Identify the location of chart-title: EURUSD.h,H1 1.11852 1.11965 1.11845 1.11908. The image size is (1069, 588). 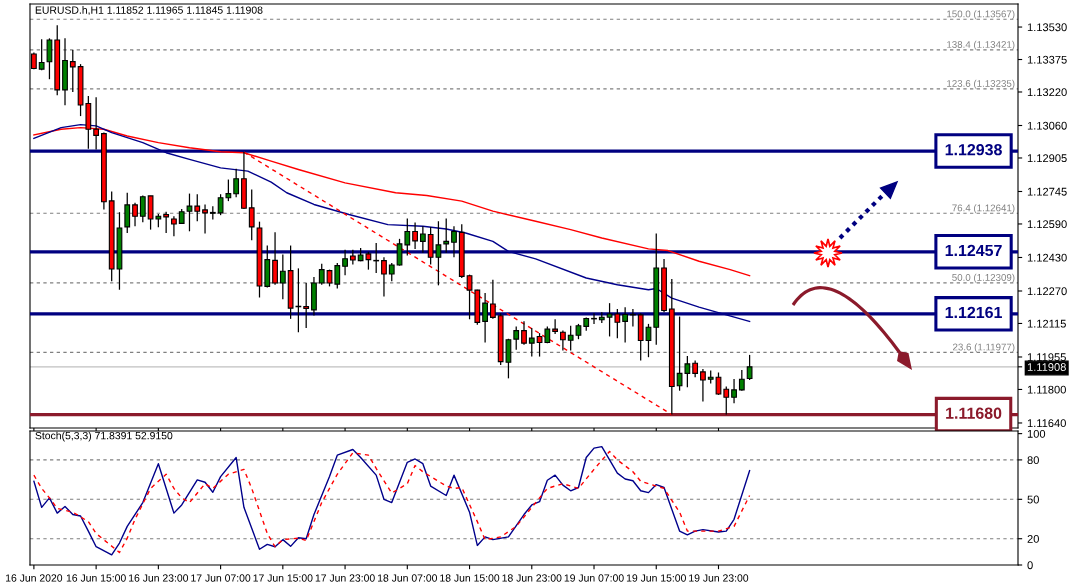
(149, 10).